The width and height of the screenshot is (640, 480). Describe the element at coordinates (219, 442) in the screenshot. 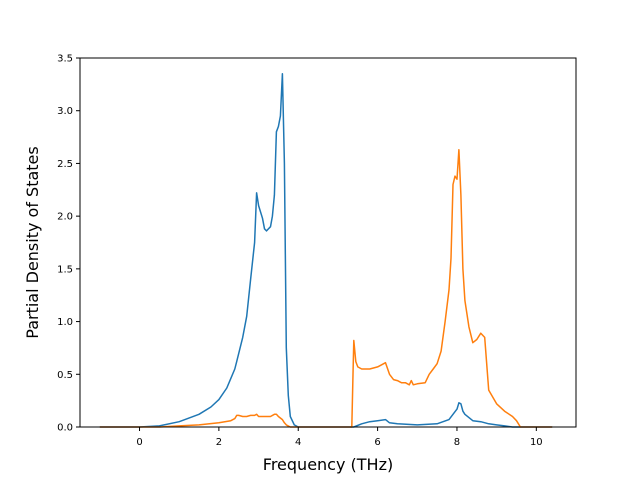

I see `x-tick-label: 2` at that location.